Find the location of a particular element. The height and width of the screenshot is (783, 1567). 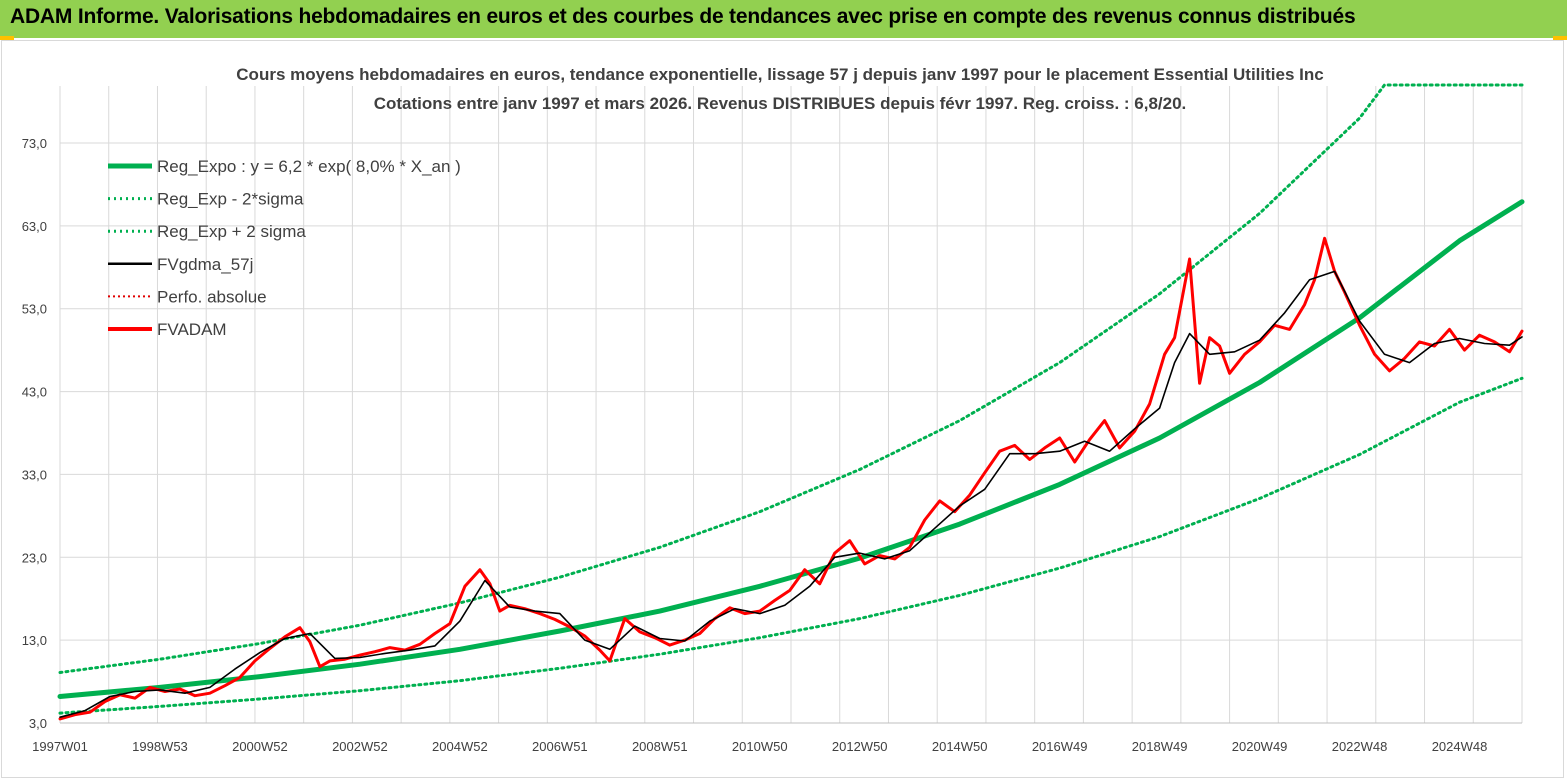

x-tick-label: 2014W50 is located at coordinates (960, 746).